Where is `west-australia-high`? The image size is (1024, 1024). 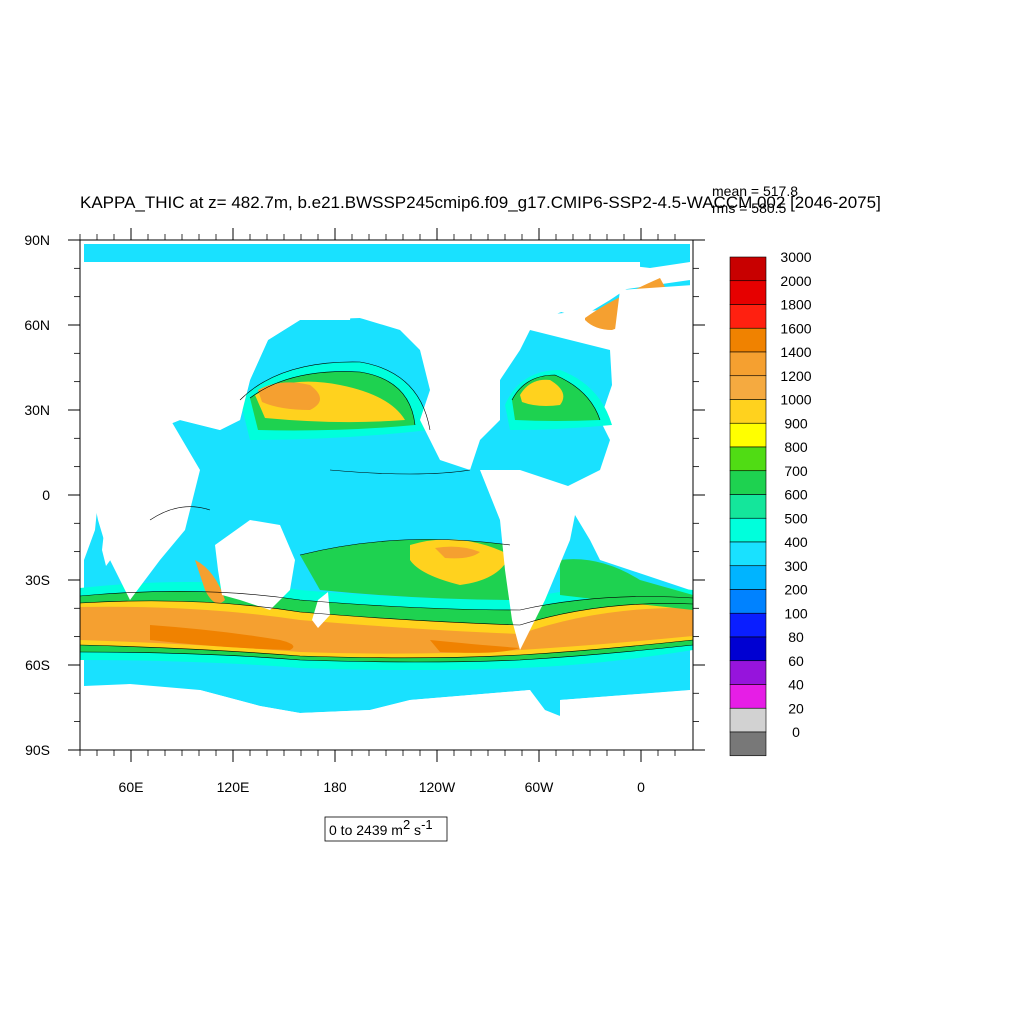 west-australia-high is located at coordinates (210, 582).